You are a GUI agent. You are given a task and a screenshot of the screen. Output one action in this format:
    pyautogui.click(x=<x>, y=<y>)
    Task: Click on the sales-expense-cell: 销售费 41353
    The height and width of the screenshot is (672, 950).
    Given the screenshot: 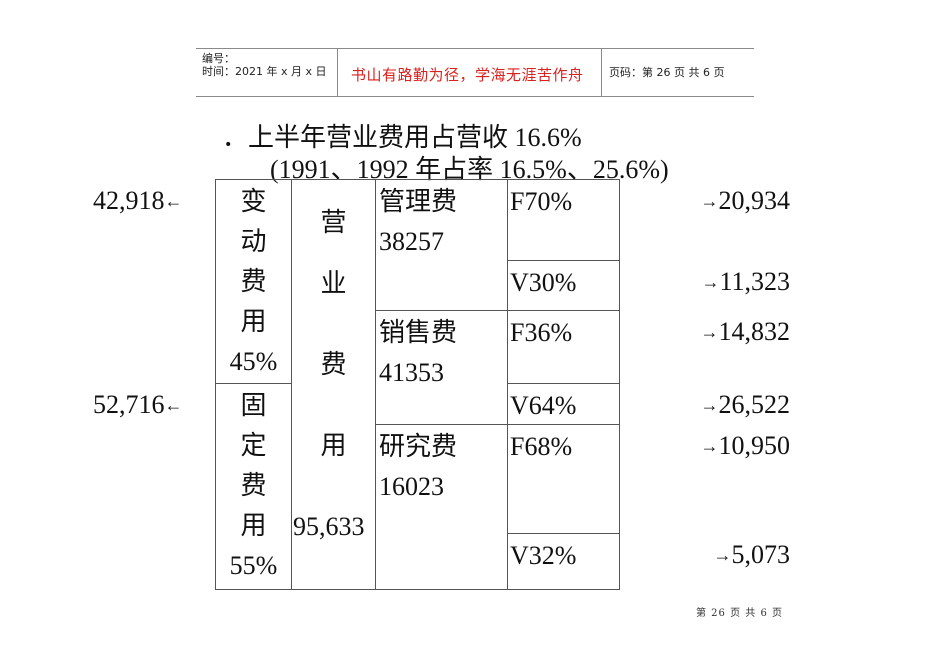 What is the action you would take?
    pyautogui.click(x=418, y=353)
    